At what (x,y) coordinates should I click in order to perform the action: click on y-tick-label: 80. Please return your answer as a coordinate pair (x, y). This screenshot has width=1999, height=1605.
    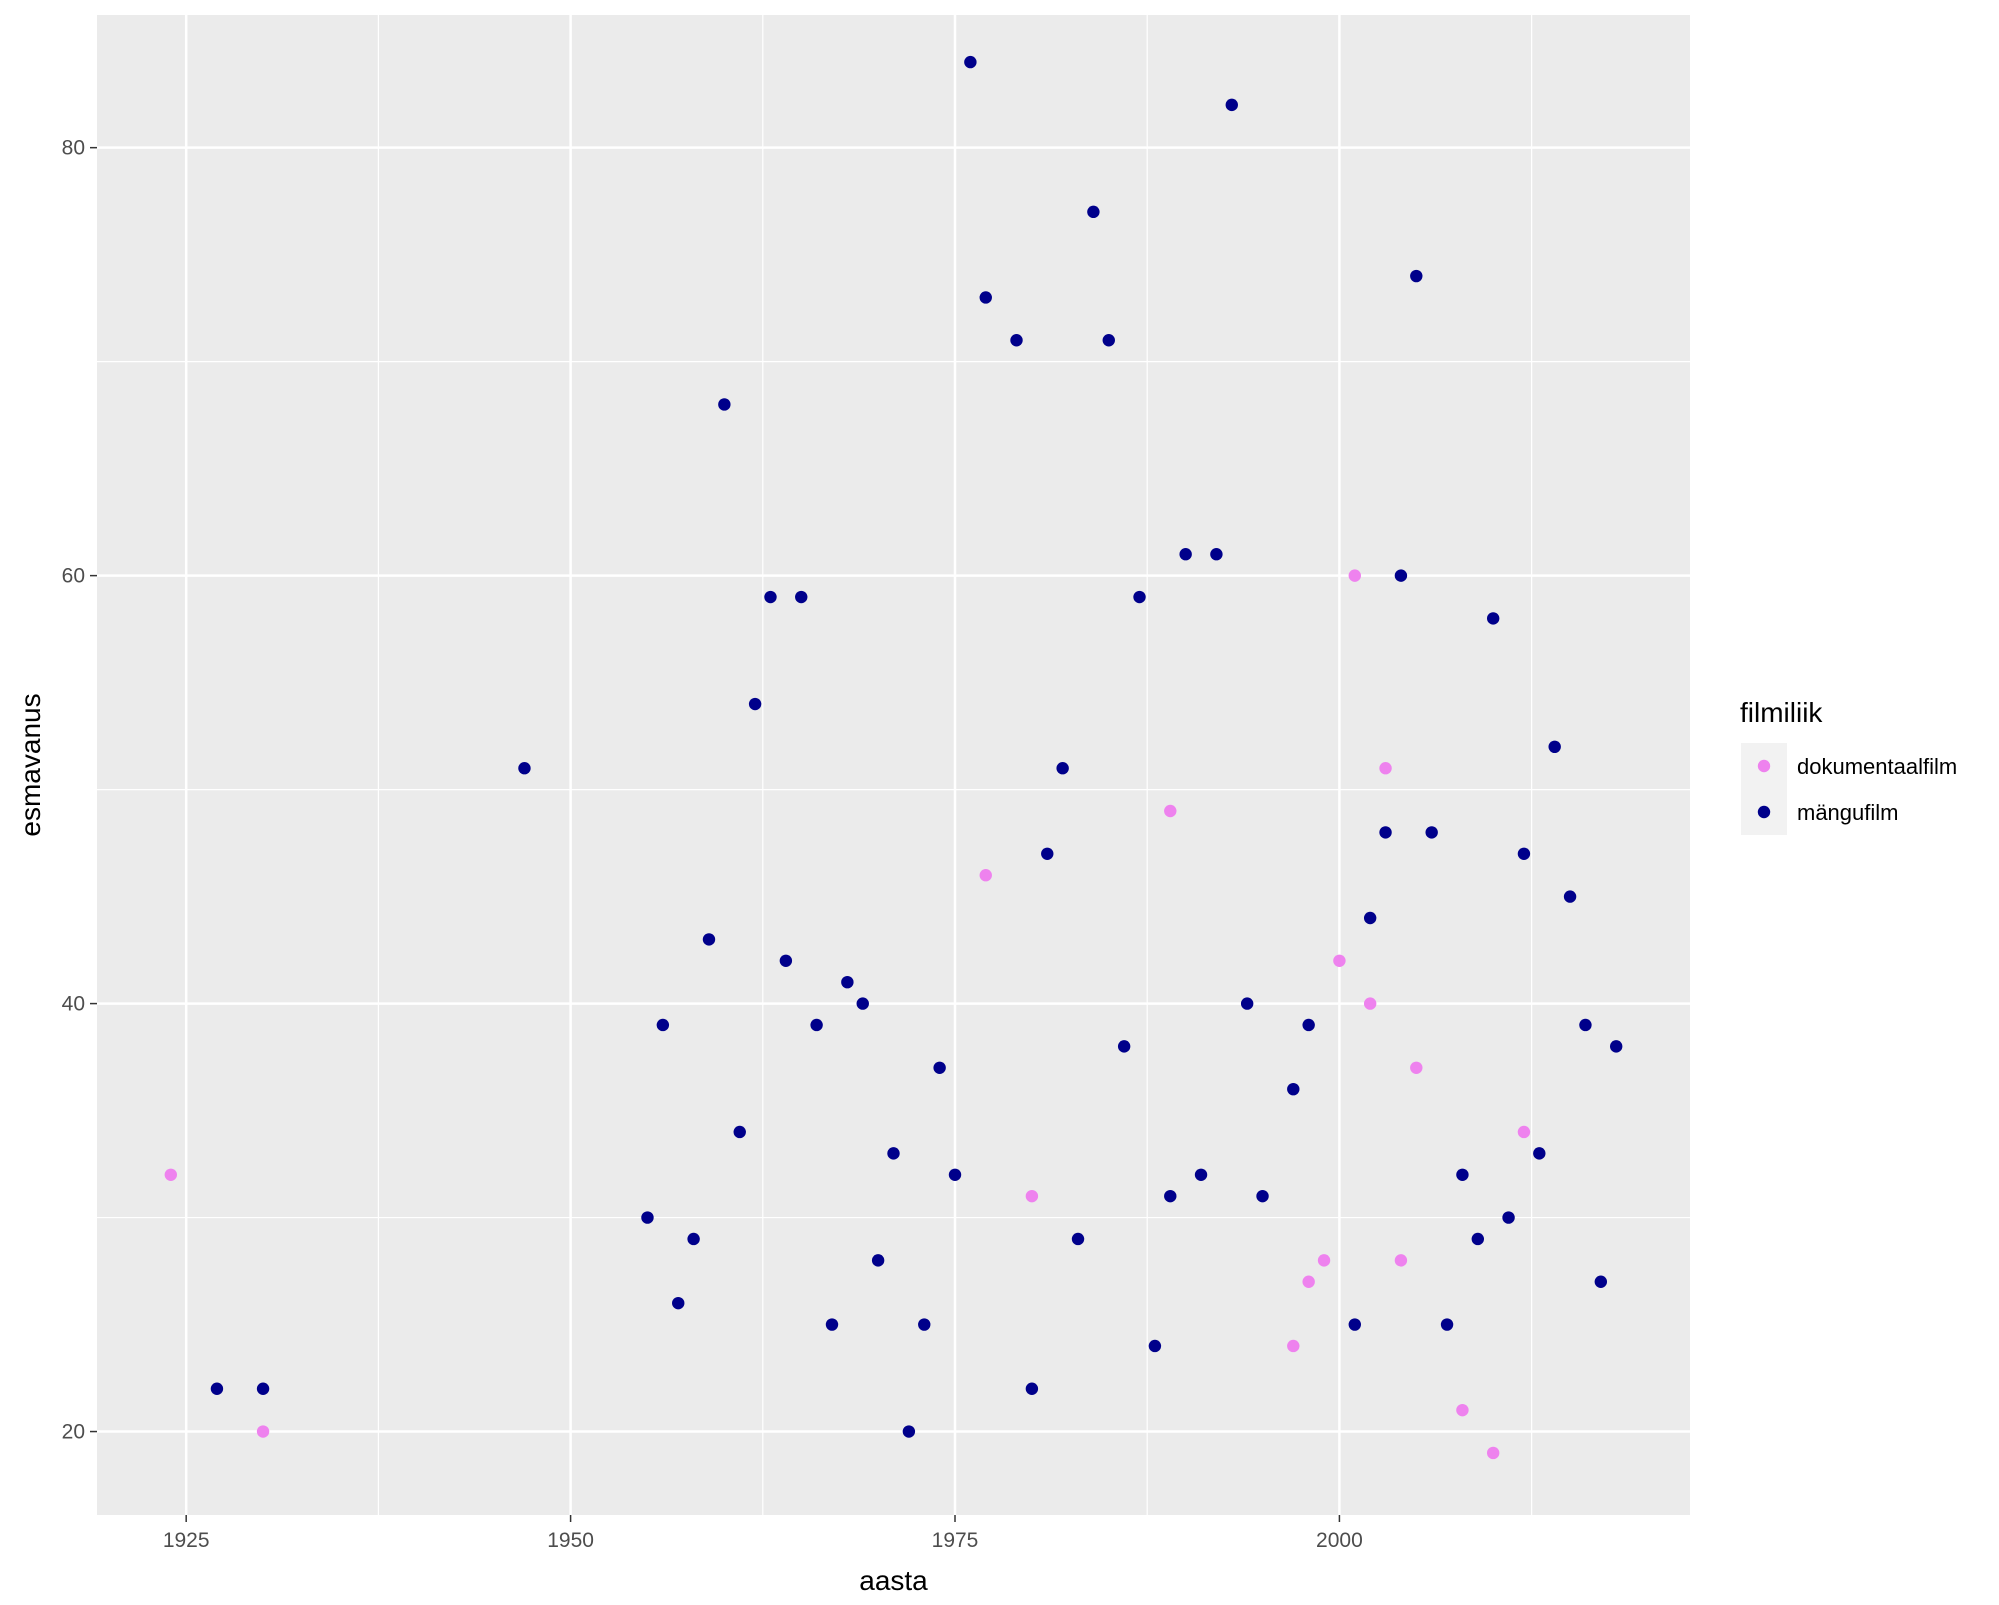
    Looking at the image, I should click on (73, 148).